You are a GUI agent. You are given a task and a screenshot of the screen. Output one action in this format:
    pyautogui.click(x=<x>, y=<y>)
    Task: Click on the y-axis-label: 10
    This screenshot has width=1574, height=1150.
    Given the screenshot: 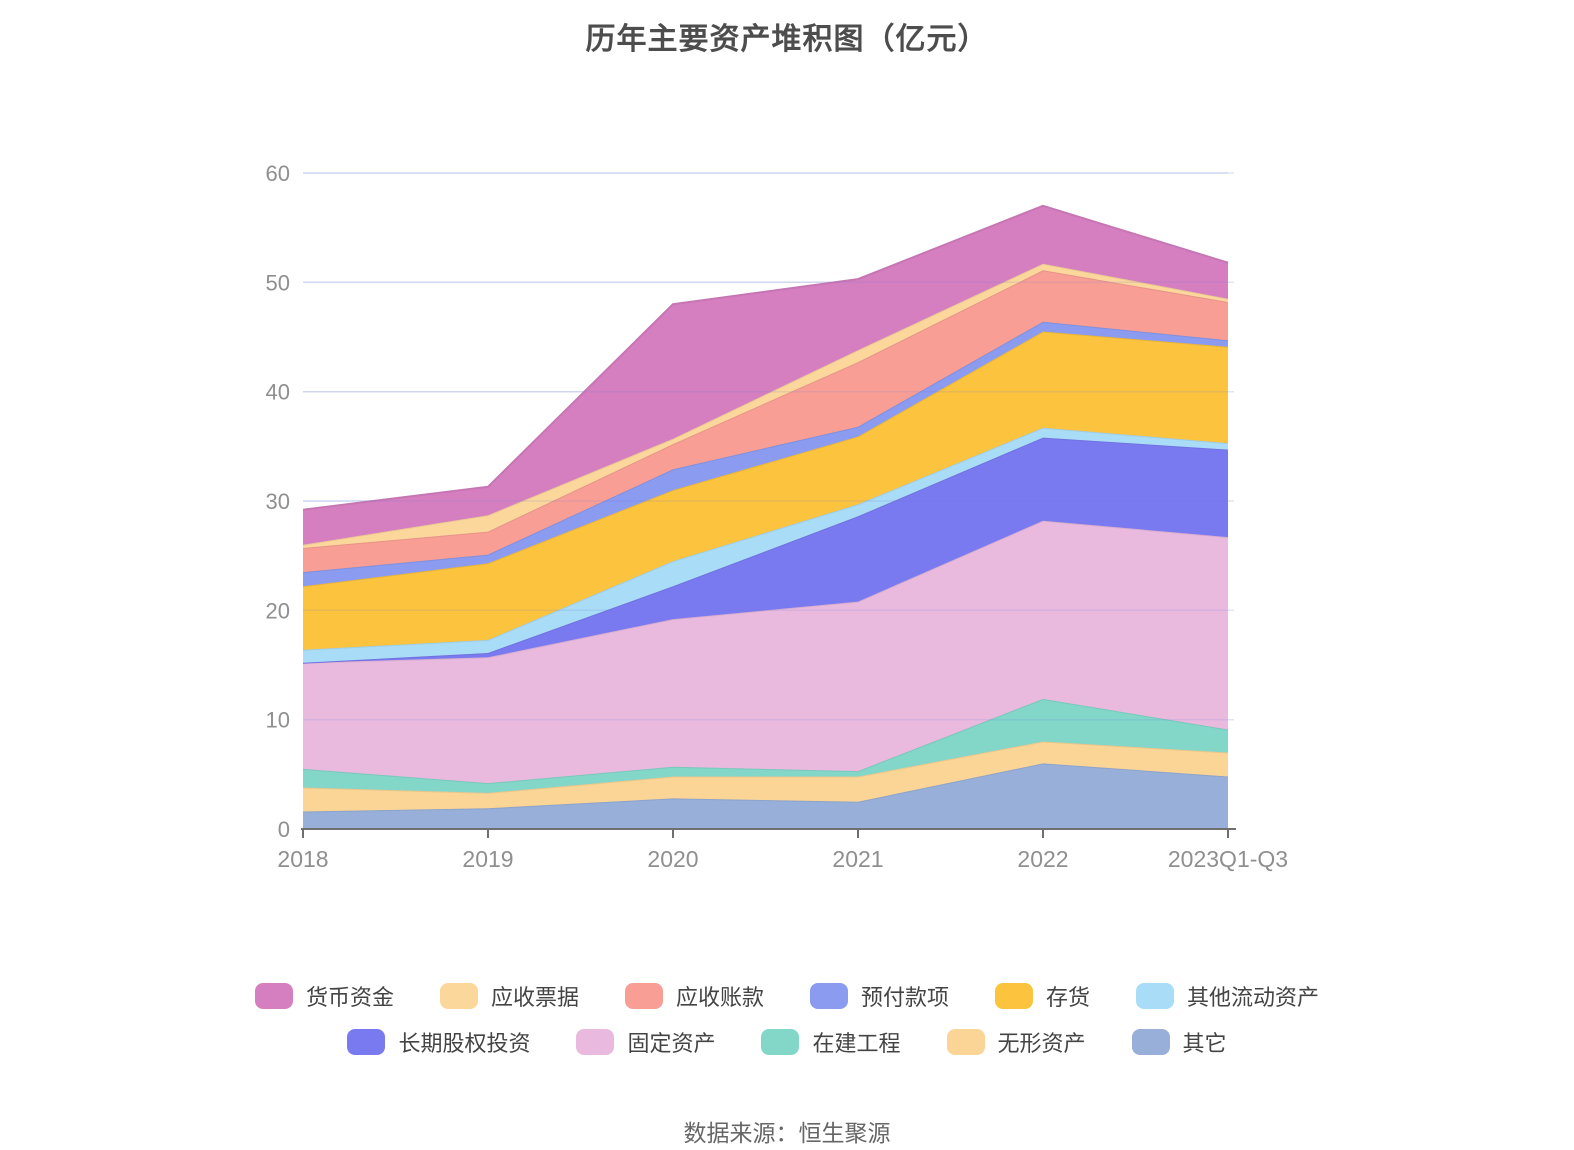 What is the action you would take?
    pyautogui.click(x=278, y=720)
    